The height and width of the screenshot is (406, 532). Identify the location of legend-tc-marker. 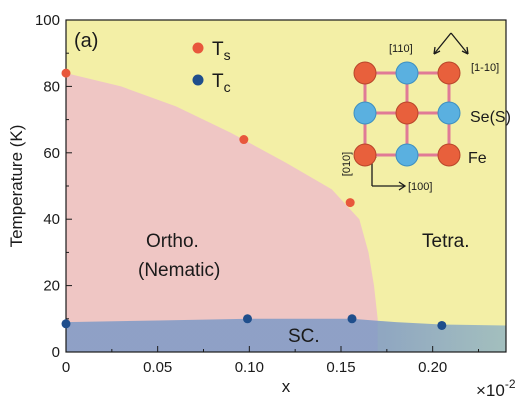
(198, 80).